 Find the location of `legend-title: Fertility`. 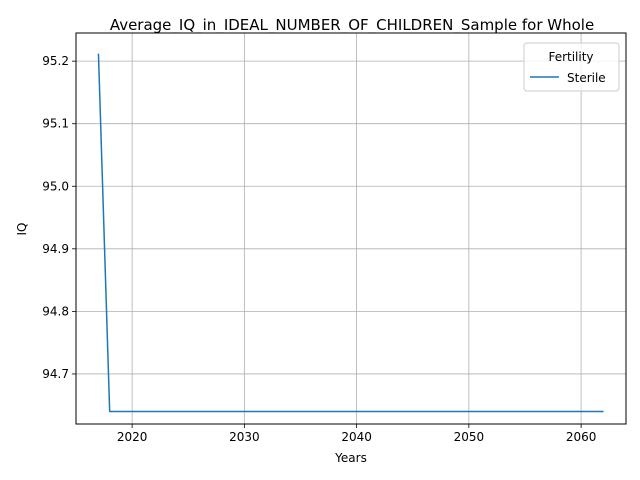

legend-title: Fertility is located at coordinates (570, 57).